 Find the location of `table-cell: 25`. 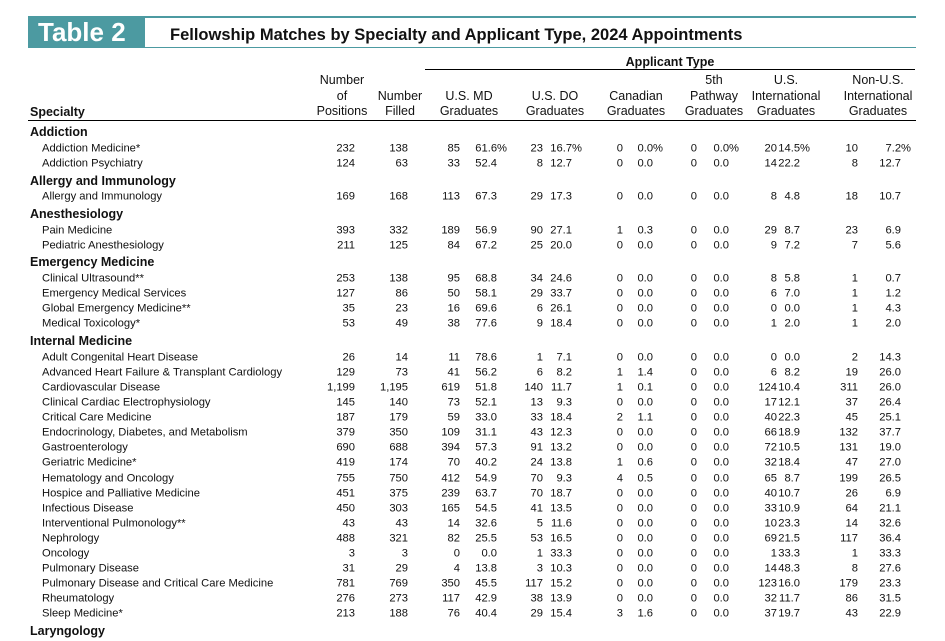

table-cell: 25 is located at coordinates (536, 244).